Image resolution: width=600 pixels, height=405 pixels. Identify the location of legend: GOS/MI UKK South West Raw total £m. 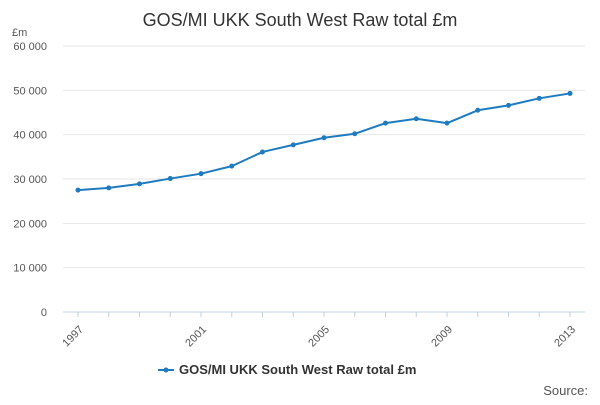
(287, 369).